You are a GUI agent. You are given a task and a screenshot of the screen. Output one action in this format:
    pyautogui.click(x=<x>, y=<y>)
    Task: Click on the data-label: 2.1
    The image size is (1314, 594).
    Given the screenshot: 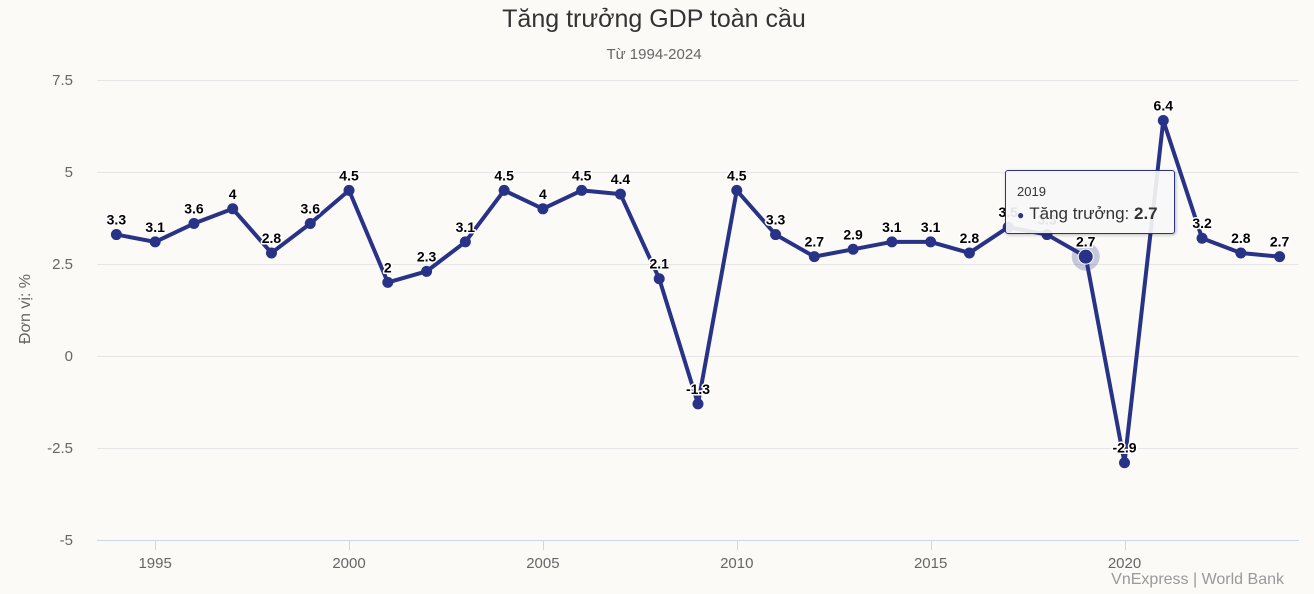 What is the action you would take?
    pyautogui.click(x=659, y=264)
    